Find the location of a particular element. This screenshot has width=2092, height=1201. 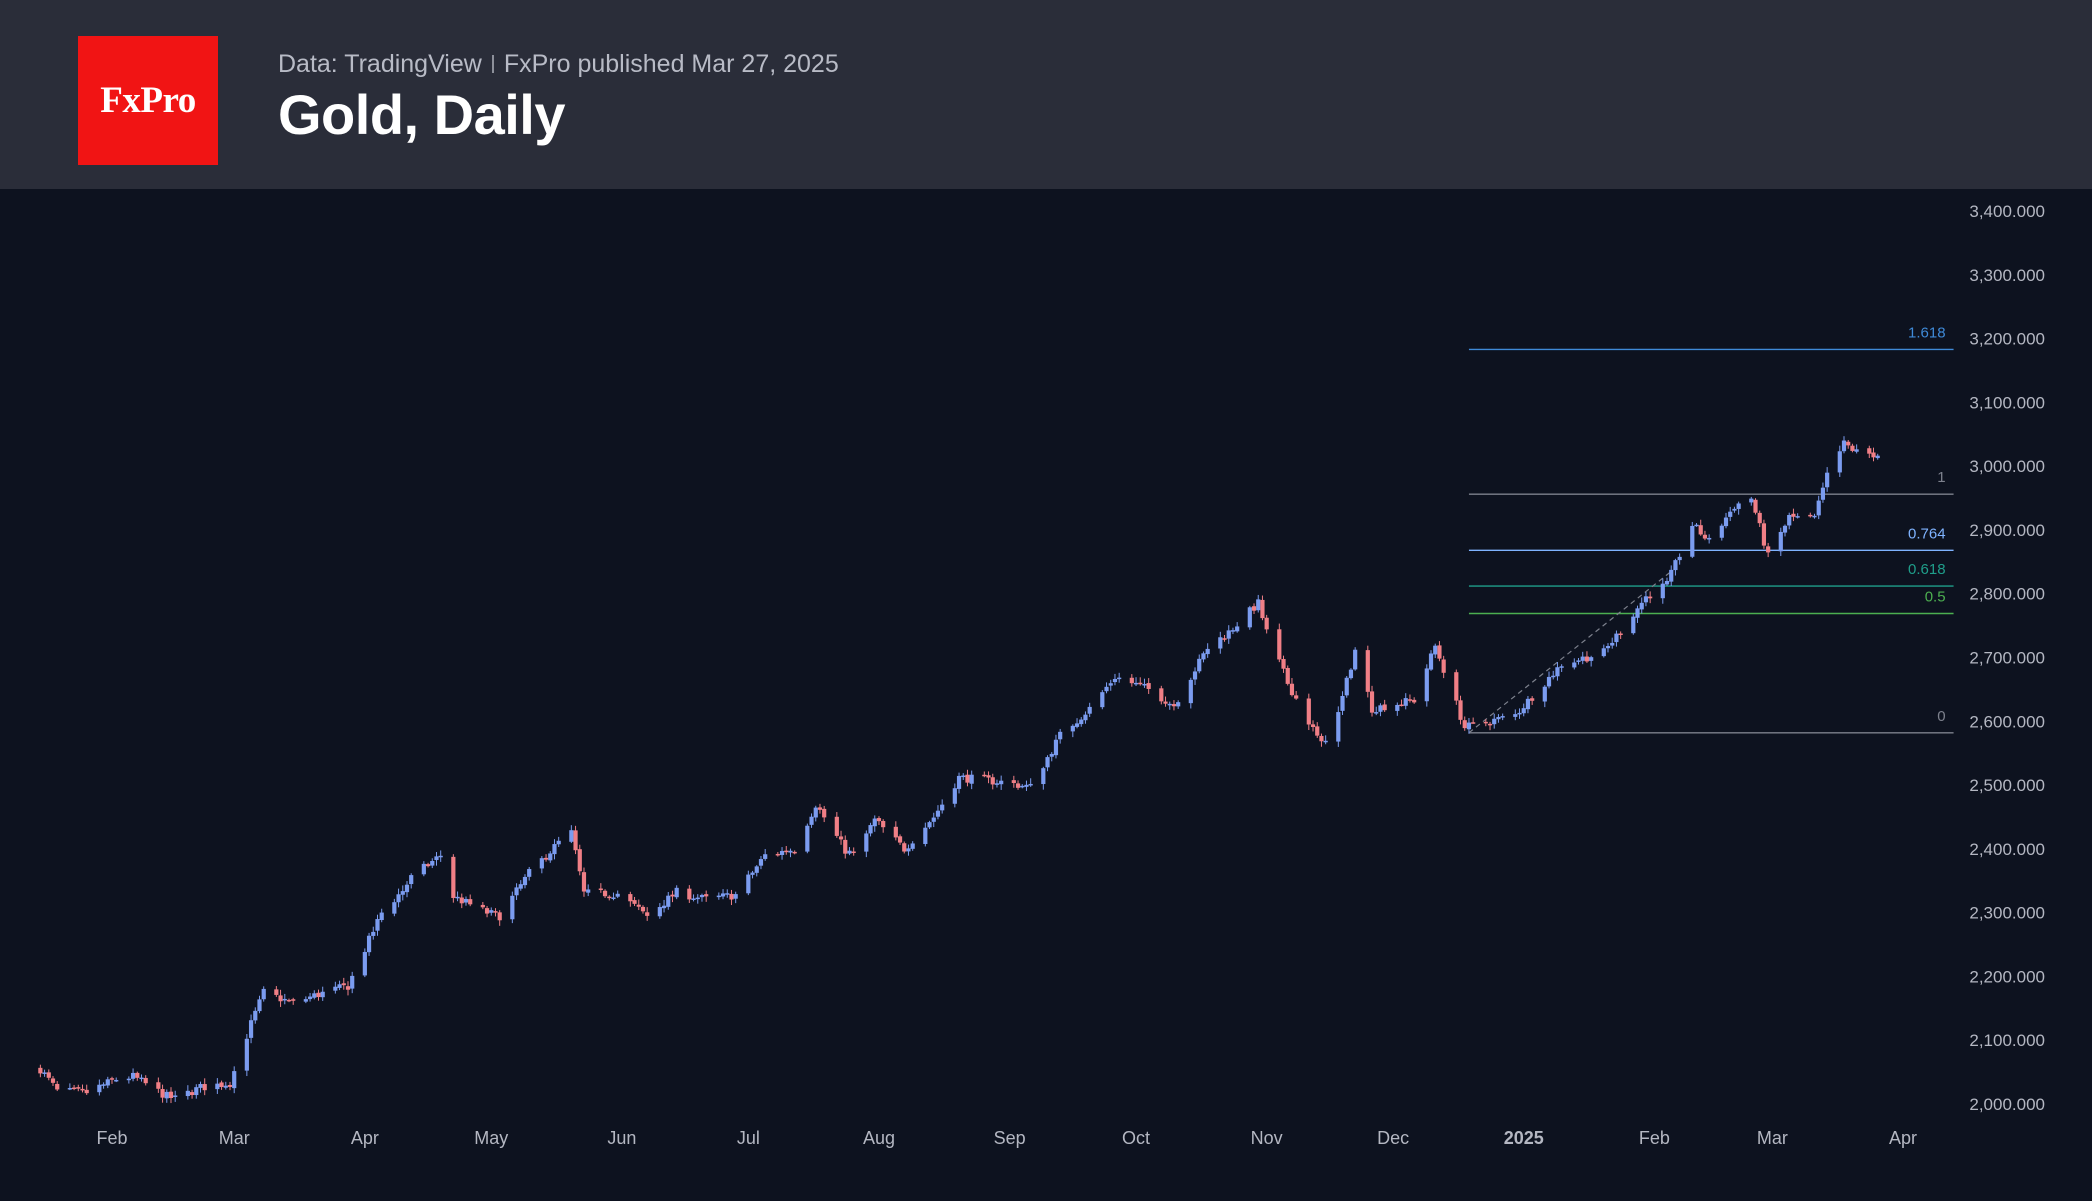

logo-text: FxPro is located at coordinates (148, 100).